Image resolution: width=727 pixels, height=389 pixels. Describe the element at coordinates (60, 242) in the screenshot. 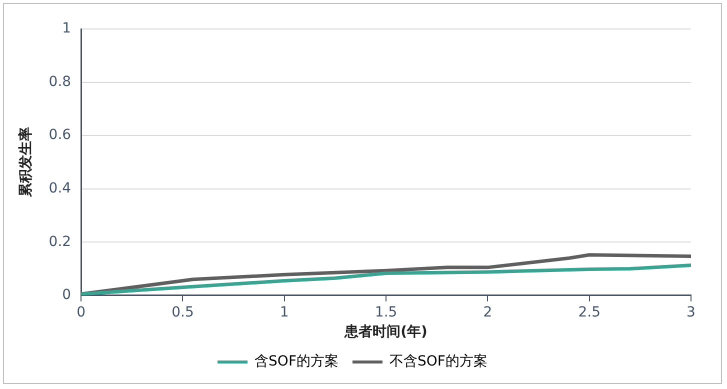

I see `y-tick-label: 0.2` at that location.